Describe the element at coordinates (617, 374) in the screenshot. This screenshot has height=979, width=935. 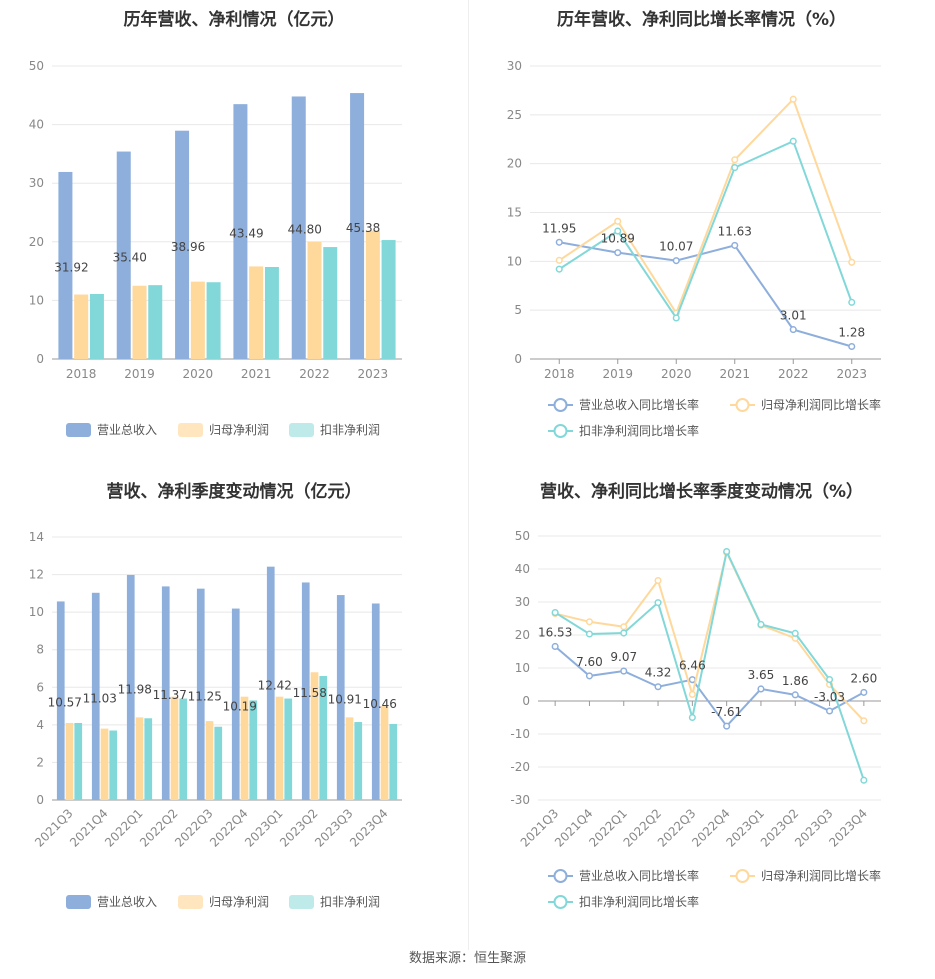
I see `x-tick-label: 2019` at that location.